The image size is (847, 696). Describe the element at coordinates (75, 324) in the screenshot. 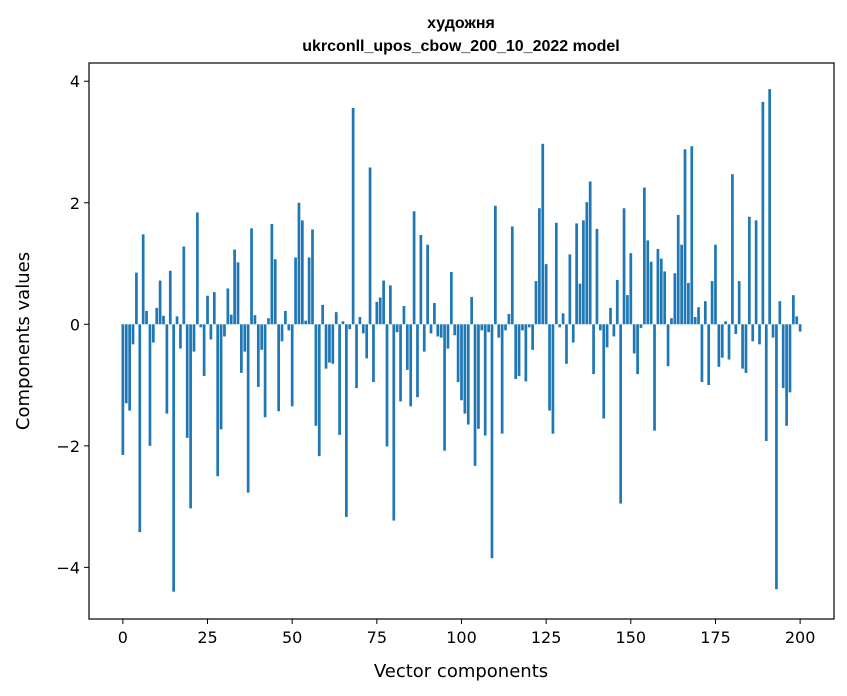

I see `y-tick-label: 0` at that location.